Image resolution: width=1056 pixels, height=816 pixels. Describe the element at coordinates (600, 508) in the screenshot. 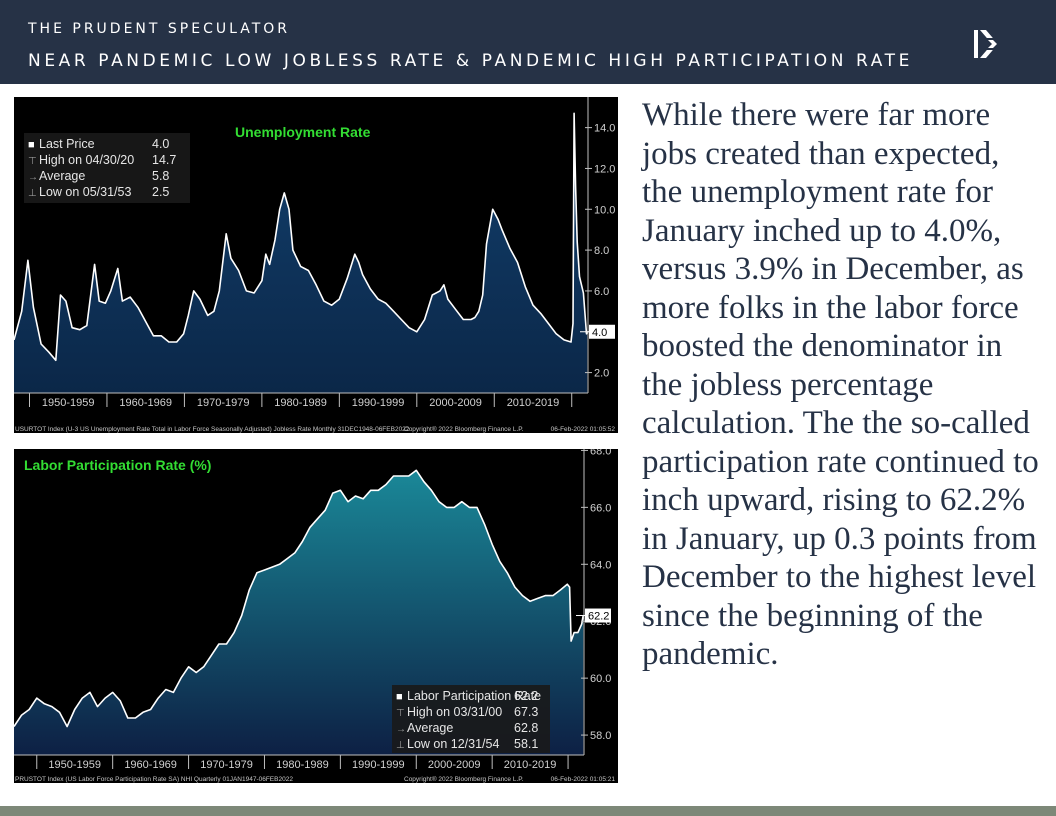

I see `y-tick-label: 66.0` at that location.